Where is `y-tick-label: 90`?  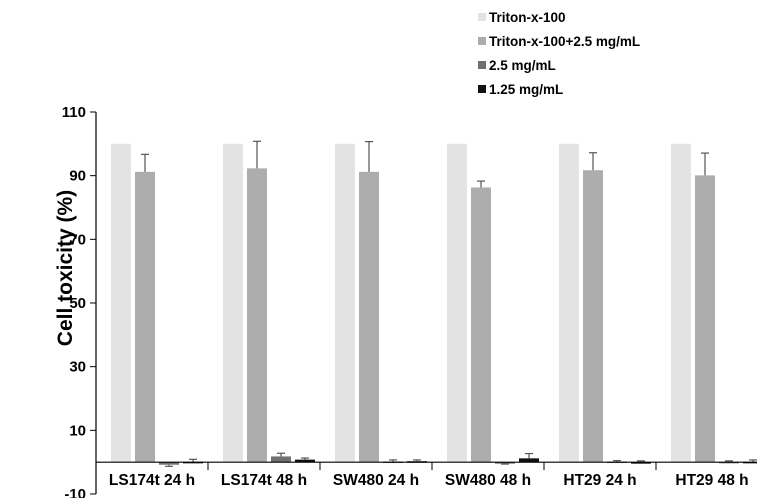 y-tick-label: 90 is located at coordinates (77, 176).